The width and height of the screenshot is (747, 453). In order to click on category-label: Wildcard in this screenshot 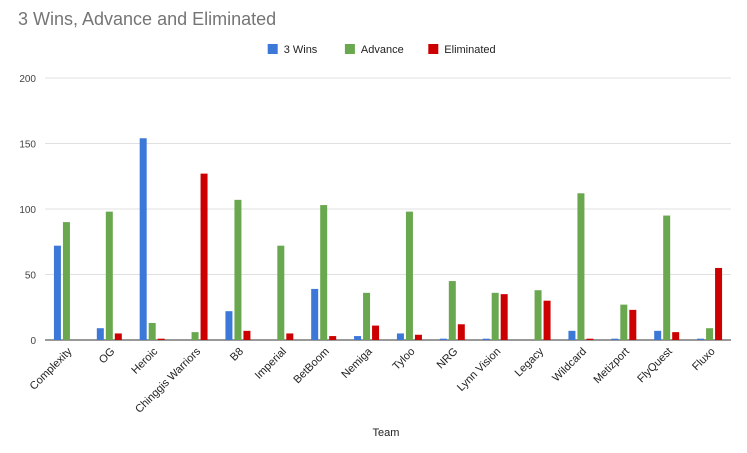, I will do `click(569, 365)`.